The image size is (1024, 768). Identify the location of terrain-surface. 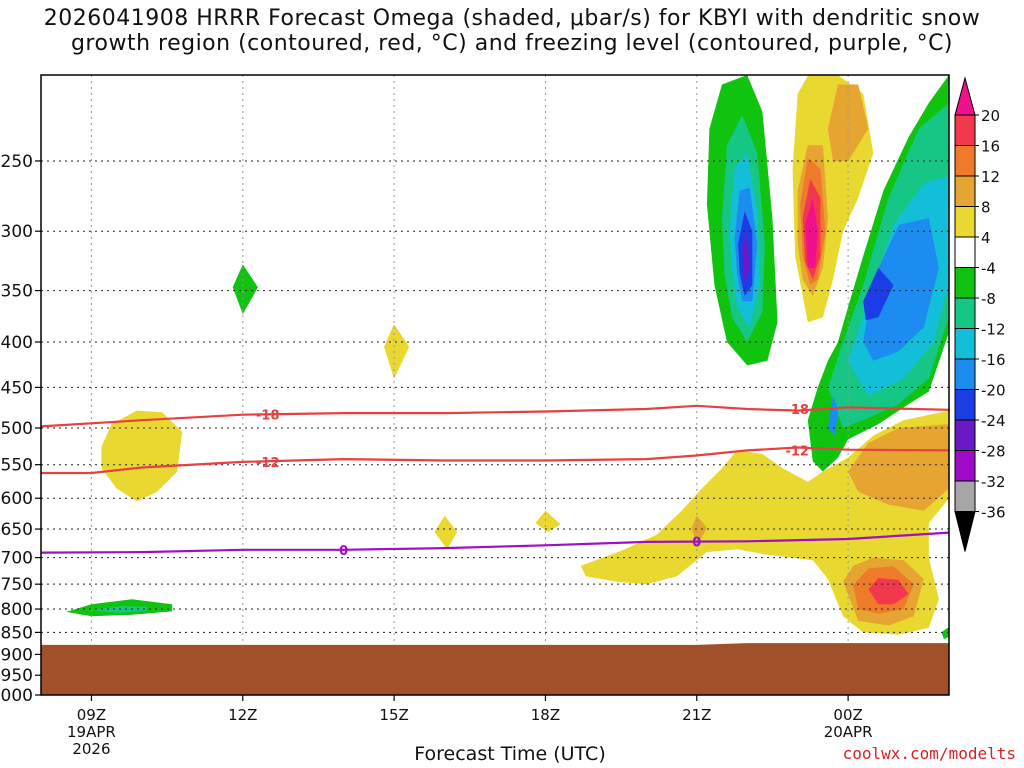
(495, 669).